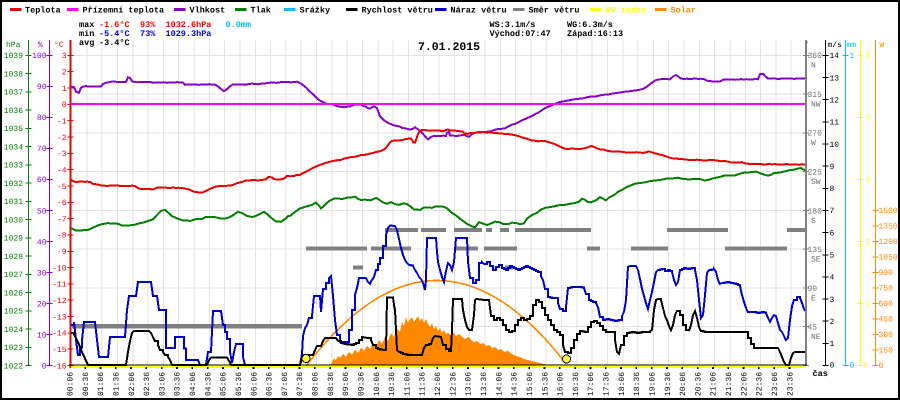  Describe the element at coordinates (652, 384) in the screenshot. I see `svg-text: 19:06` at that location.